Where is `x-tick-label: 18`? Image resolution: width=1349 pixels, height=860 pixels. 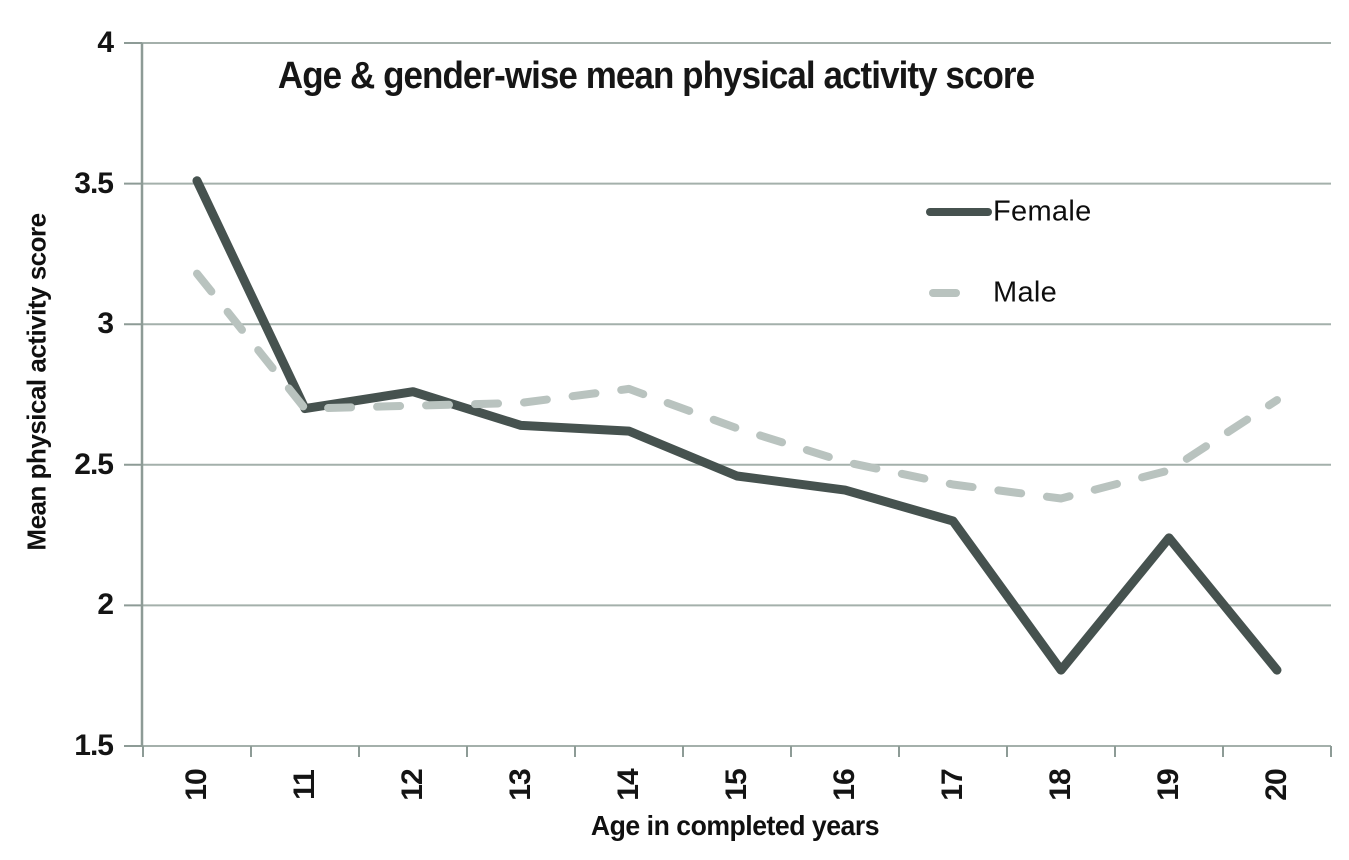
x-tick-label: 18 is located at coordinates (1060, 785).